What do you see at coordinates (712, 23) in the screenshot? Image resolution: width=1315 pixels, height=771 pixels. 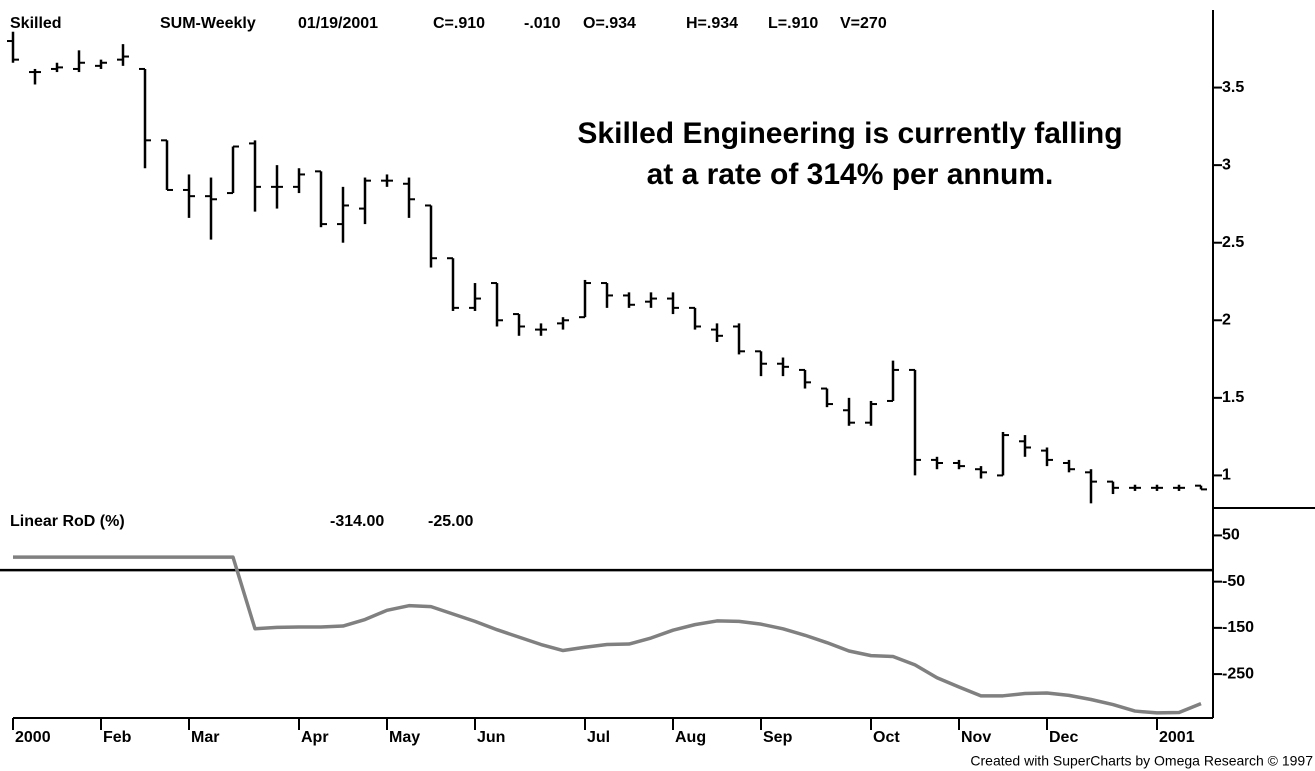 I see `header-text: H=.934` at bounding box center [712, 23].